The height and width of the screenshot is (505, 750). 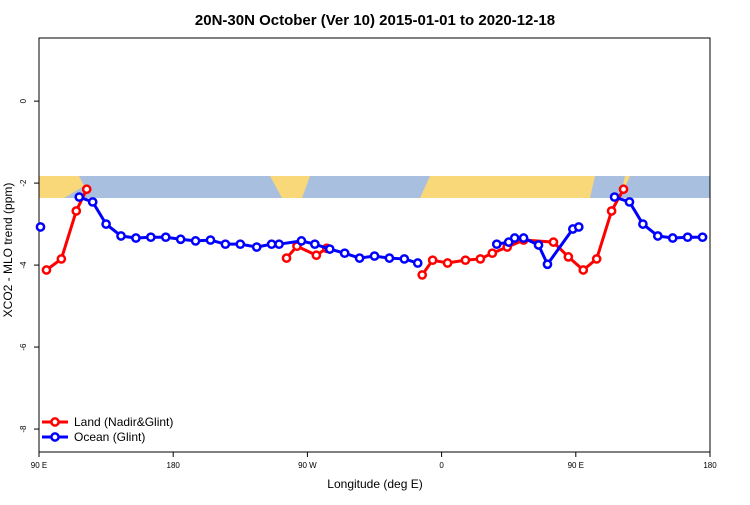 I want to click on y-tick-label: -2, so click(x=23, y=183).